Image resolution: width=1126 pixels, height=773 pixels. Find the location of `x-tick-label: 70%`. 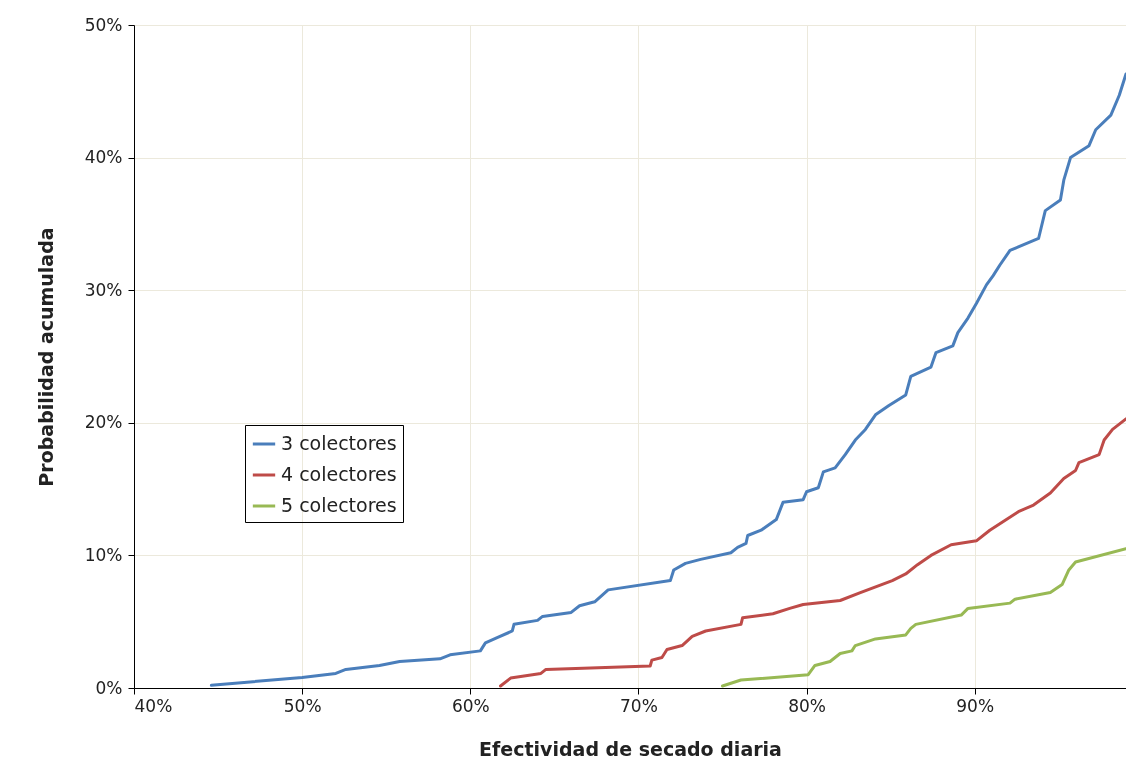

x-tick-label: 70% is located at coordinates (639, 705).